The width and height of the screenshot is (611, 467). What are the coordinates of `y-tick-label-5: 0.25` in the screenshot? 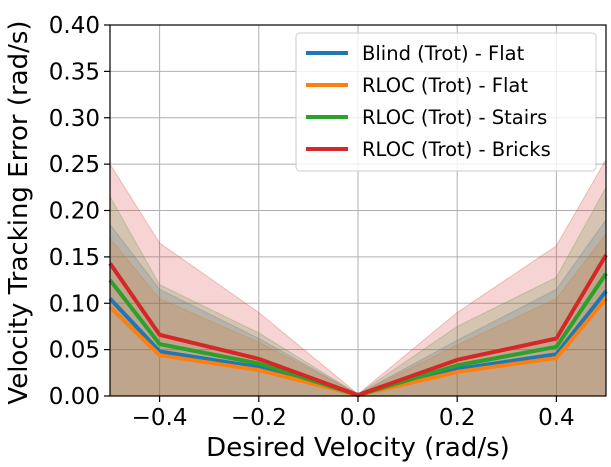 It's located at (74, 165).